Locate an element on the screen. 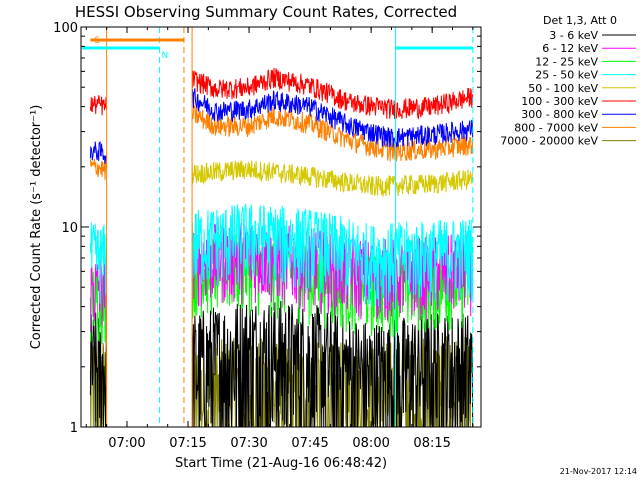 The height and width of the screenshot is (480, 640). legend-entry-label: 12 - 25 keV is located at coordinates (566, 61).